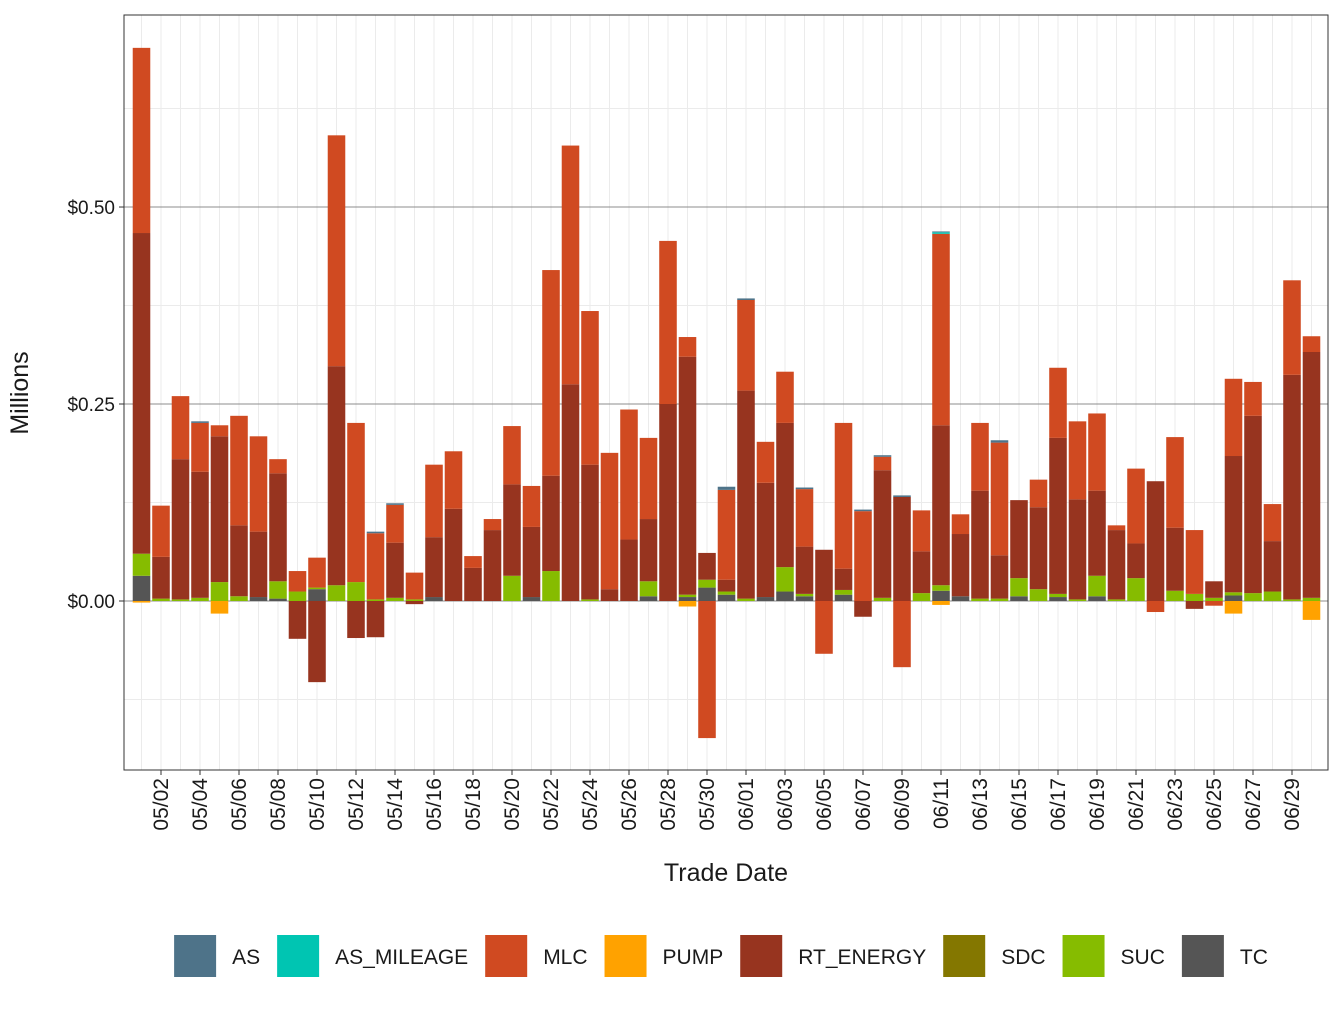 This screenshot has width=1344, height=1013. Describe the element at coordinates (317, 804) in the screenshot. I see `x-tick-label: 05/10` at that location.